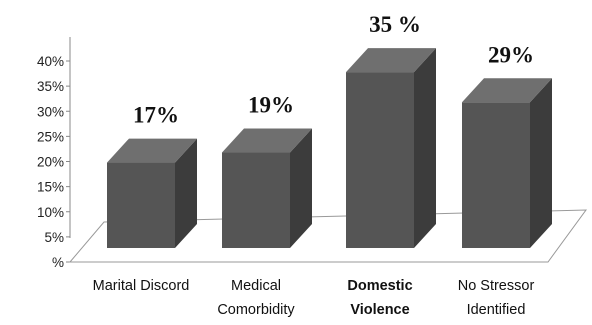 This screenshot has height=325, width=592. Describe the element at coordinates (496, 310) in the screenshot. I see `category-label: Identified` at that location.